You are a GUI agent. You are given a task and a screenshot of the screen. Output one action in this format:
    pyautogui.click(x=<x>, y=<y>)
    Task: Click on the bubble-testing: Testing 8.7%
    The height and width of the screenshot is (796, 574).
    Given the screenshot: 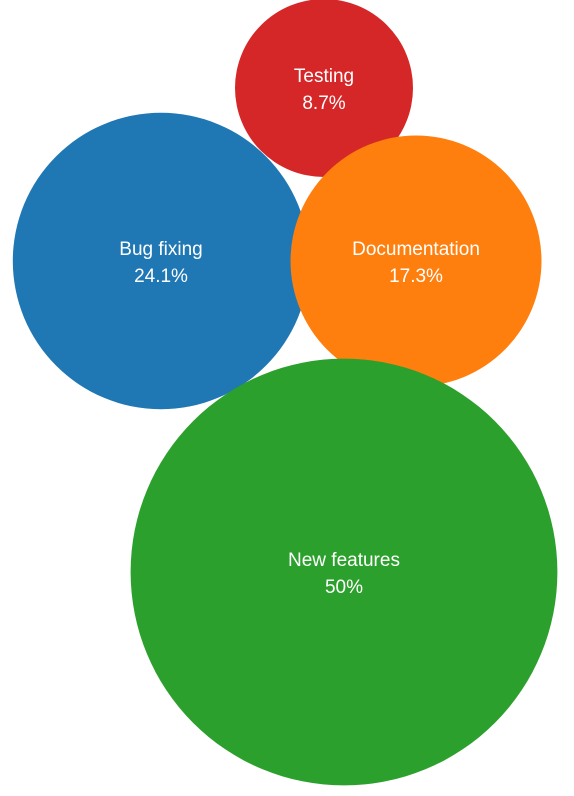 What is the action you would take?
    pyautogui.click(x=324, y=88)
    